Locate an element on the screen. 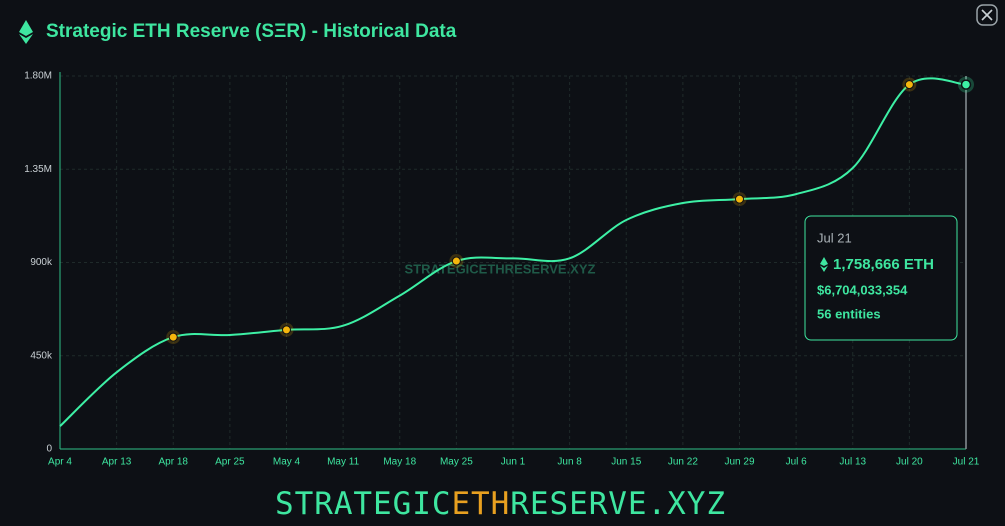  x-tick-label: Jun 29 is located at coordinates (739, 462).